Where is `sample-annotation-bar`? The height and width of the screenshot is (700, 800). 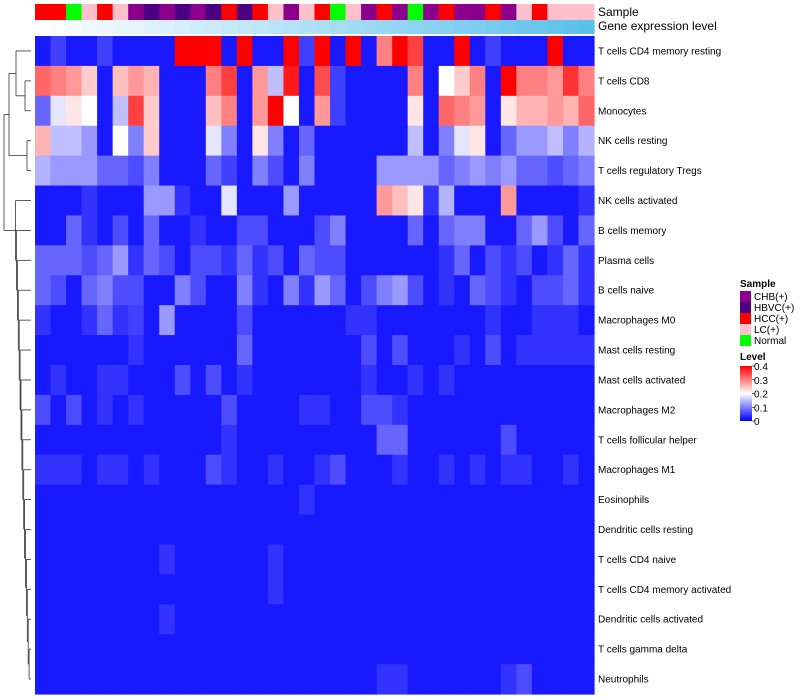 sample-annotation-bar is located at coordinates (315, 12).